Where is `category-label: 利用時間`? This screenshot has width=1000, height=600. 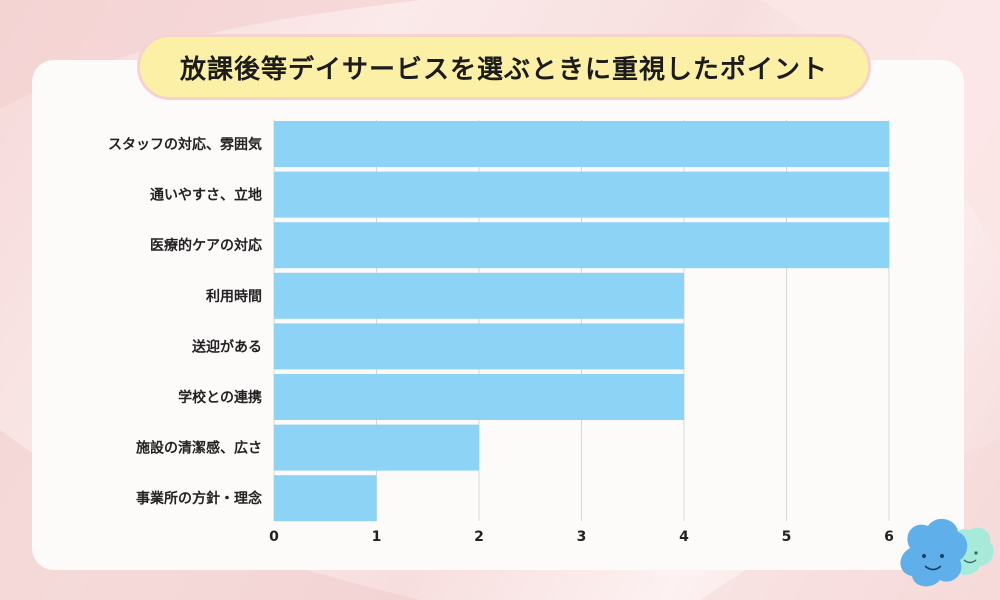
category-label: 利用時間 is located at coordinates (234, 296).